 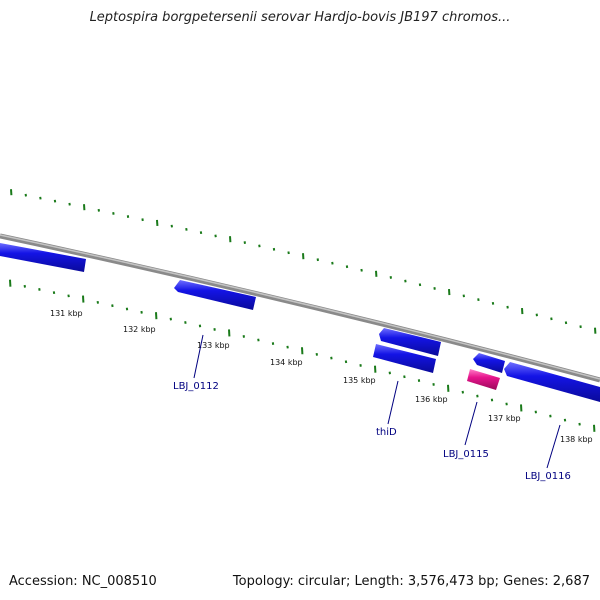 I want to click on gene-label-LBJ_0115: LBJ_0115, so click(x=466, y=454).